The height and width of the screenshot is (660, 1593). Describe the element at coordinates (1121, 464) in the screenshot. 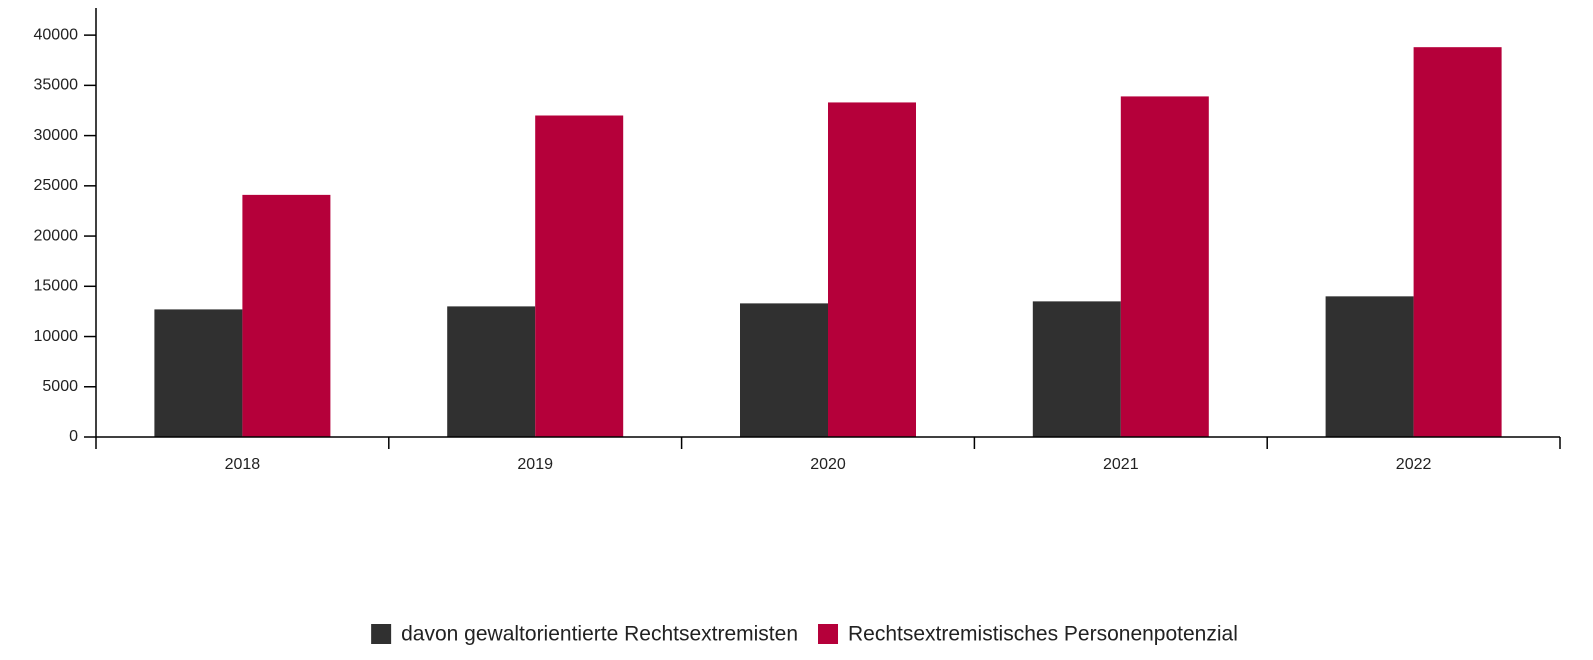

I see `x-tick-label: 2021` at that location.